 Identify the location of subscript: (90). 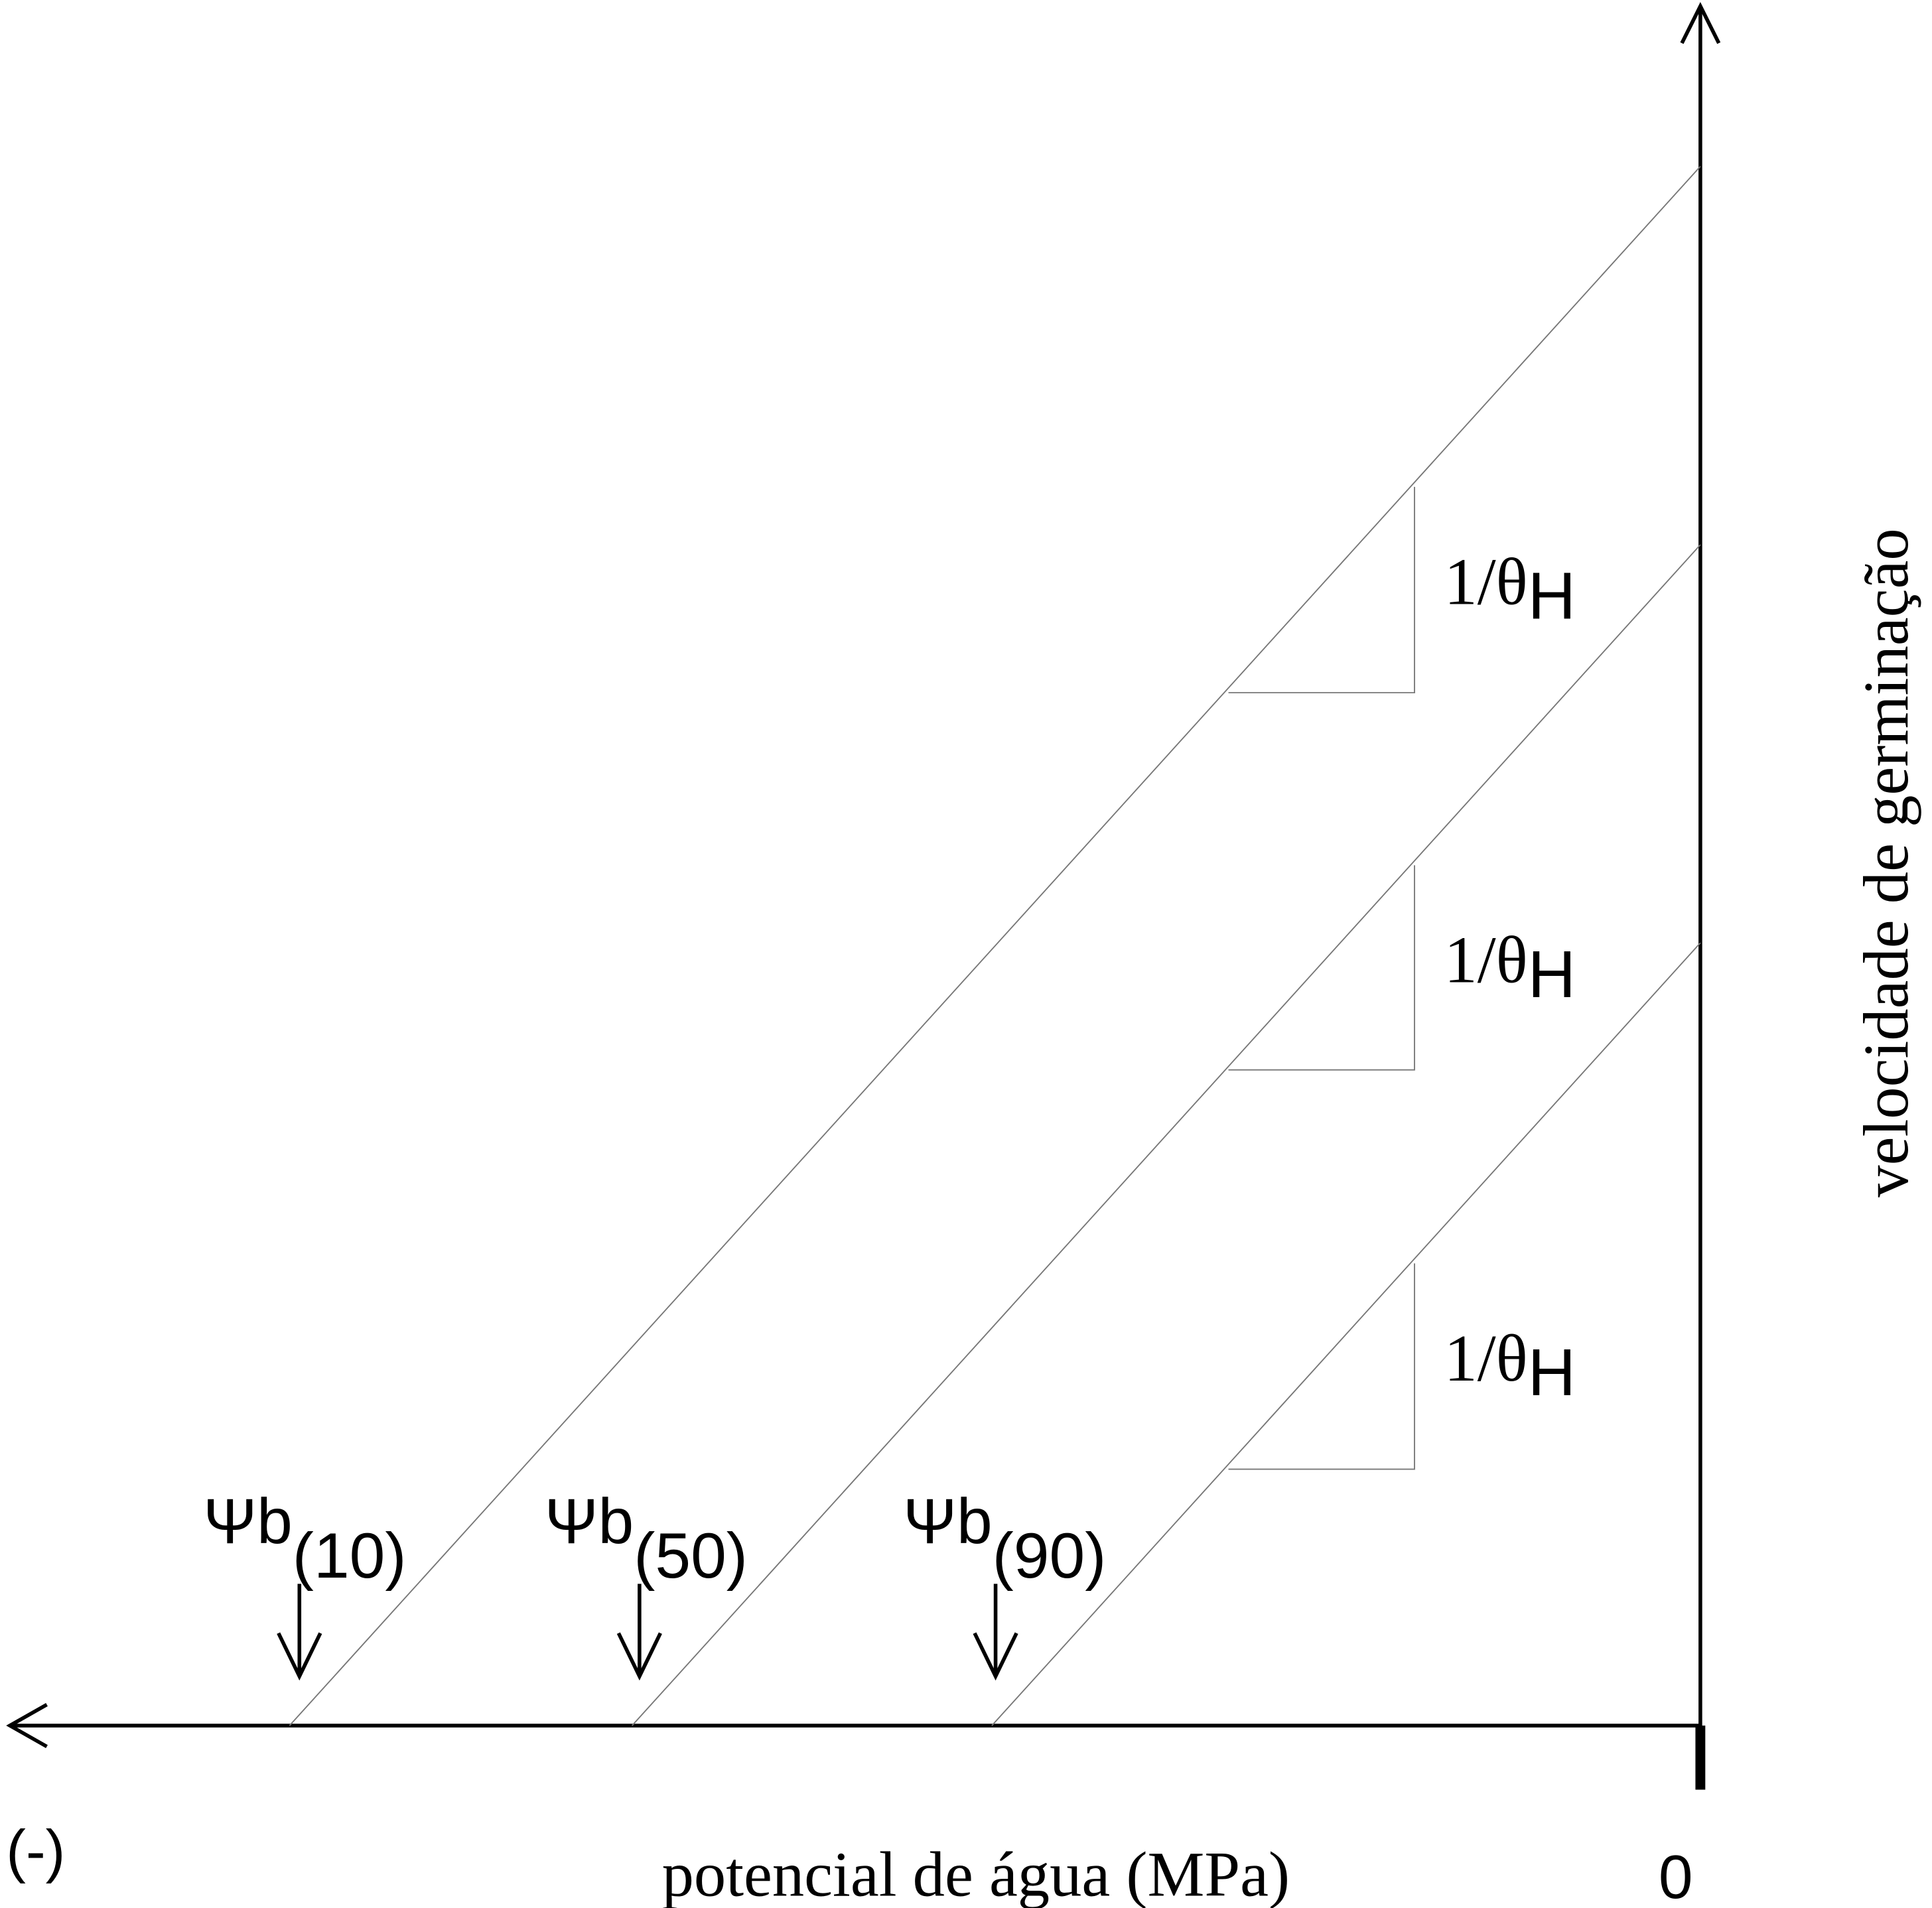
(1050, 1556).